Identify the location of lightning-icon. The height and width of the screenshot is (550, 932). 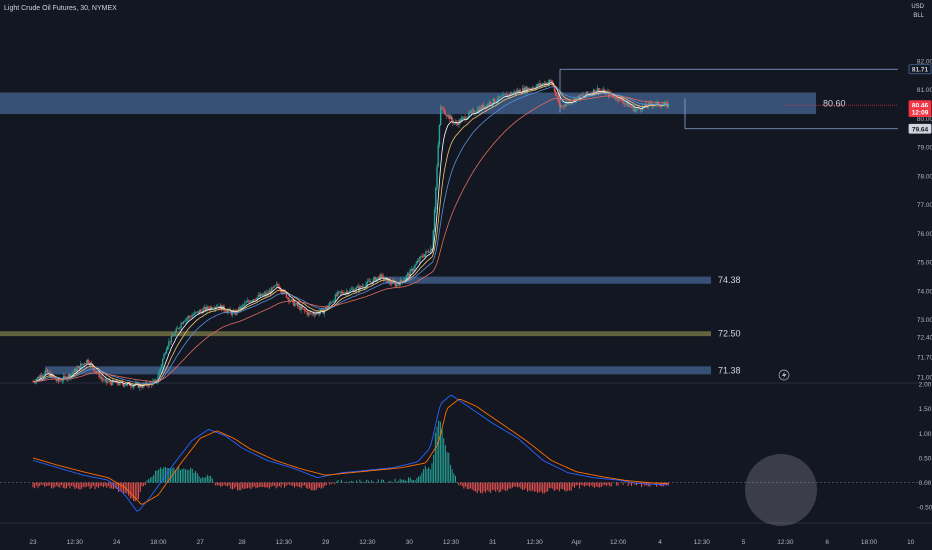
(784, 375).